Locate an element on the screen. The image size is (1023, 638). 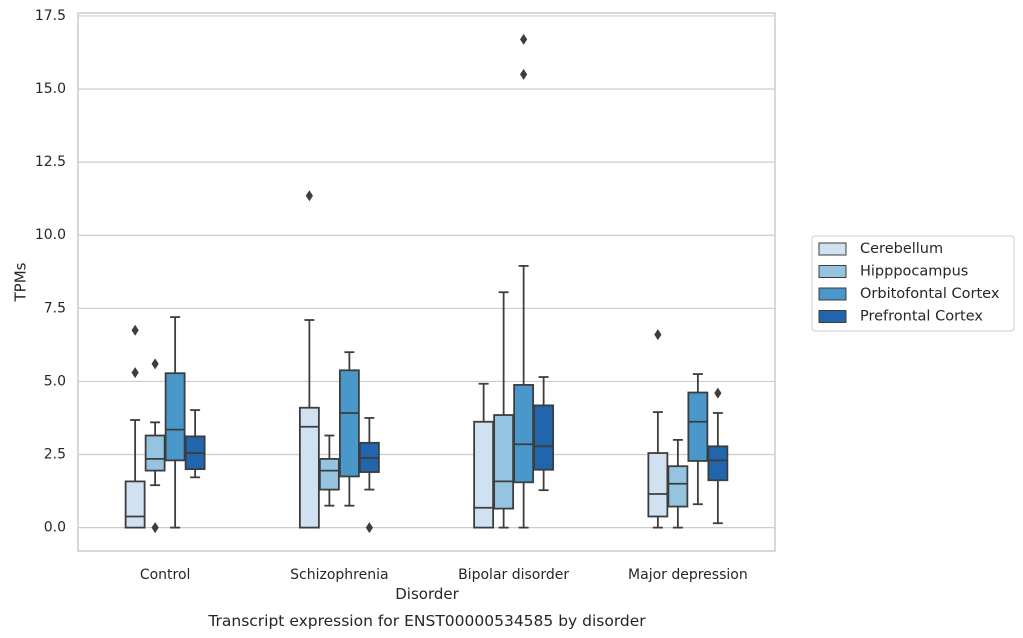
x-tick-label: Bipolar disorder is located at coordinates (513, 575).